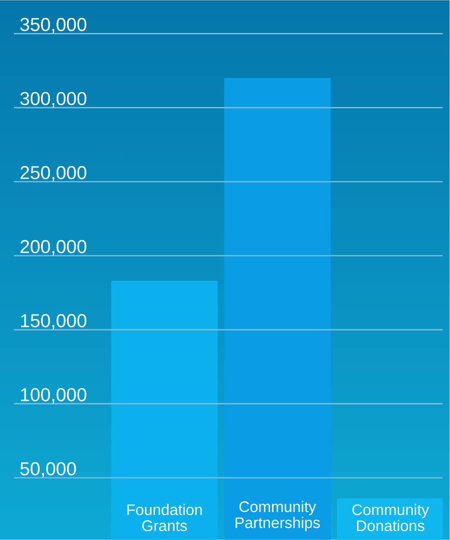 The image size is (450, 540). Describe the element at coordinates (53, 248) in the screenshot. I see `y-tick-label: 200,000` at that location.